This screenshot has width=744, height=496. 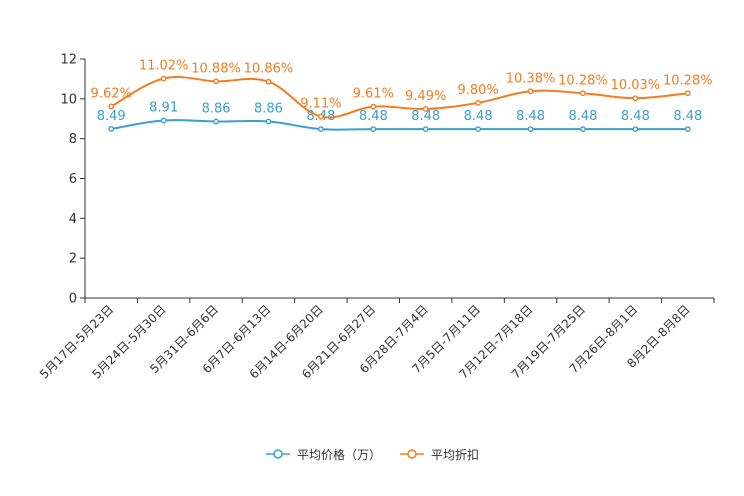 I want to click on legend-discount-label: 平均折扣, so click(x=455, y=454).